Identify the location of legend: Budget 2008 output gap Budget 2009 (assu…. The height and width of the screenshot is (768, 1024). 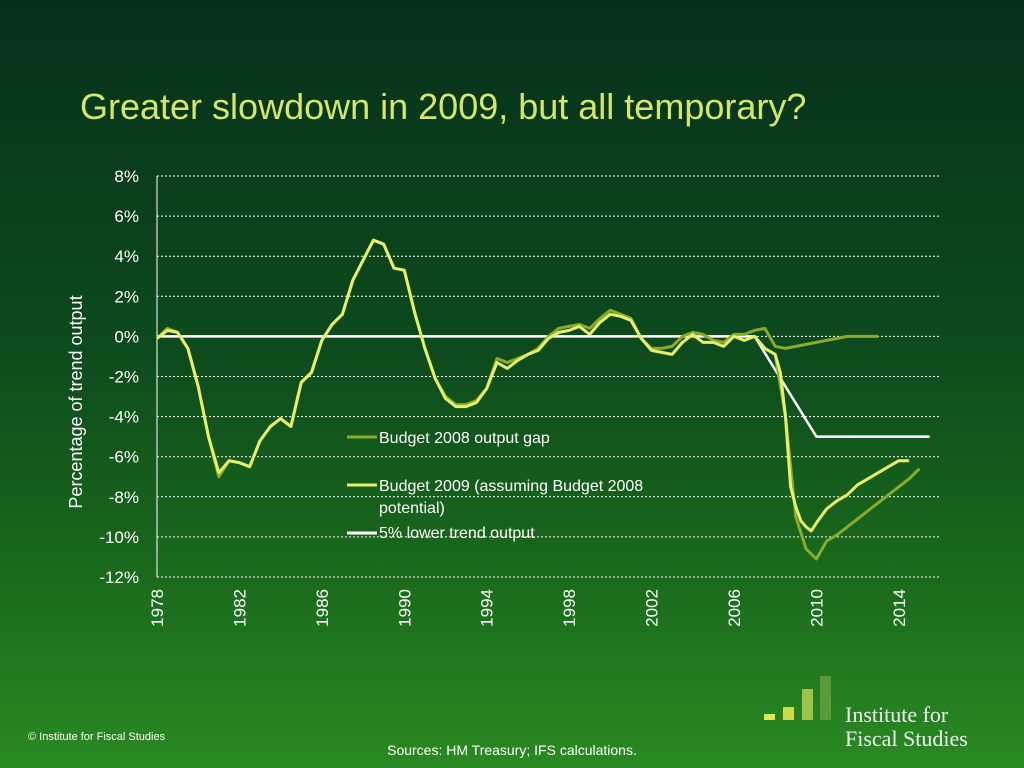
(495, 486).